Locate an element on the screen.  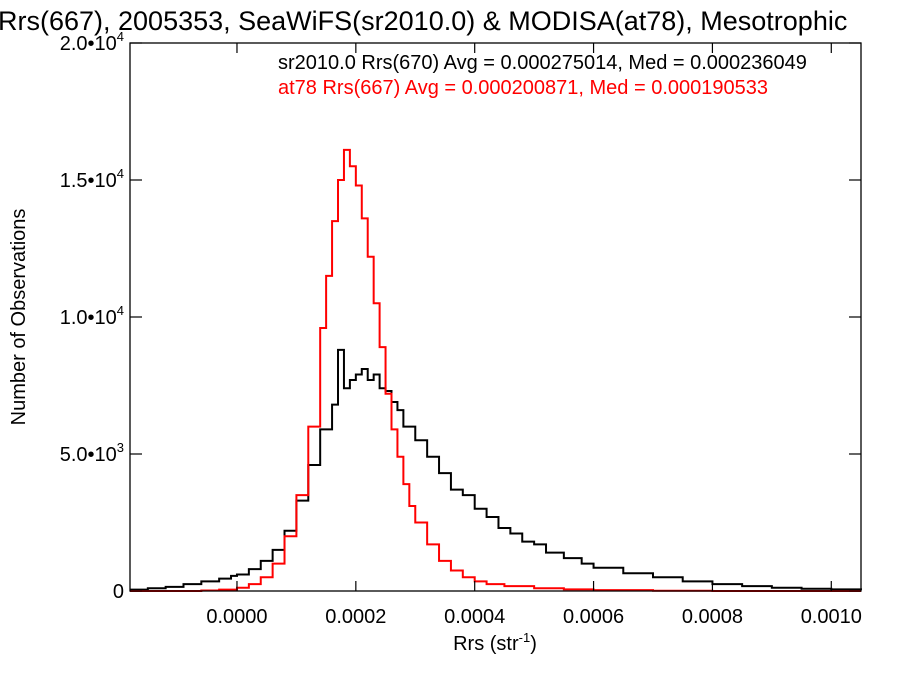
y-axis-label: Number of Observations is located at coordinates (19, 317).